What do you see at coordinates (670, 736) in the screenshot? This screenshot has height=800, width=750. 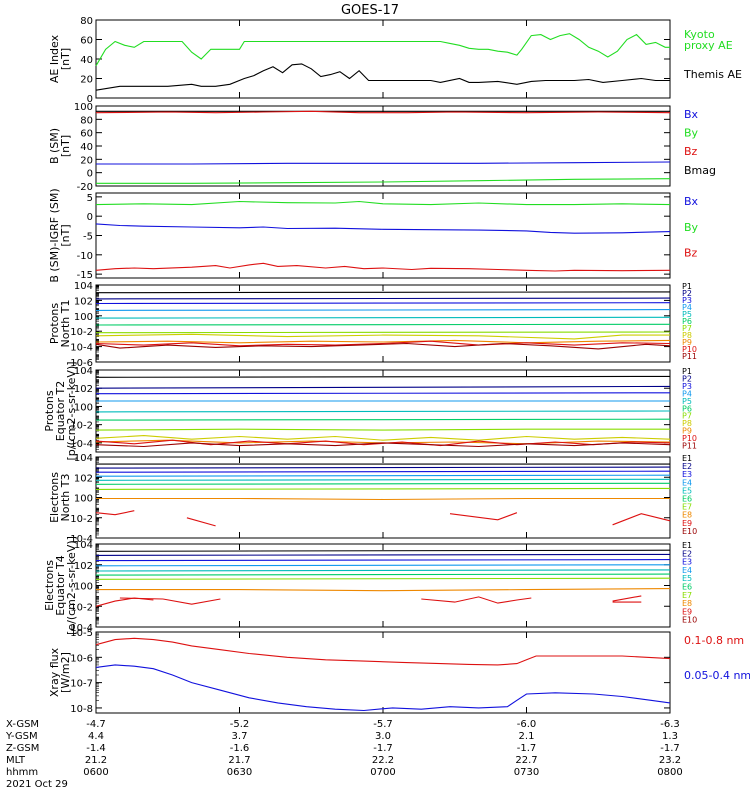 I see `x-tick-value: 1.3` at bounding box center [670, 736].